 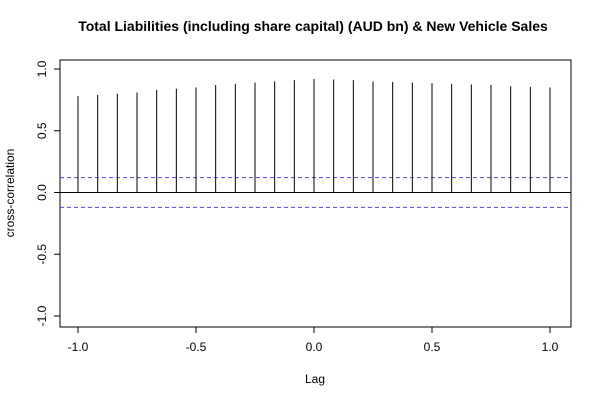 What do you see at coordinates (42, 130) in the screenshot?
I see `y-tick-label: 0.5` at bounding box center [42, 130].